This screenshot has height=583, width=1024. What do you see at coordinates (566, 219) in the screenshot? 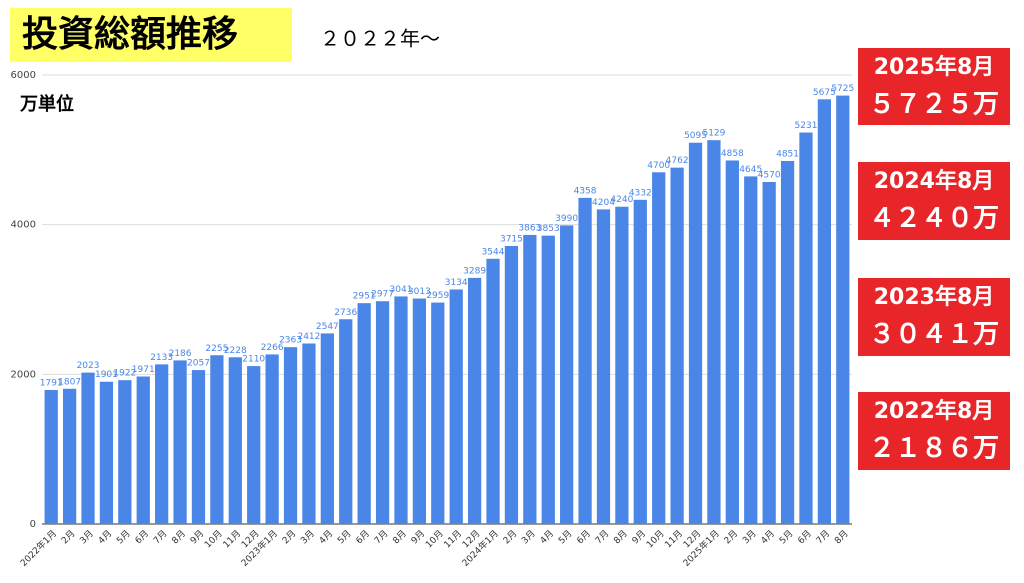
I see `data-label: 3990` at bounding box center [566, 219].